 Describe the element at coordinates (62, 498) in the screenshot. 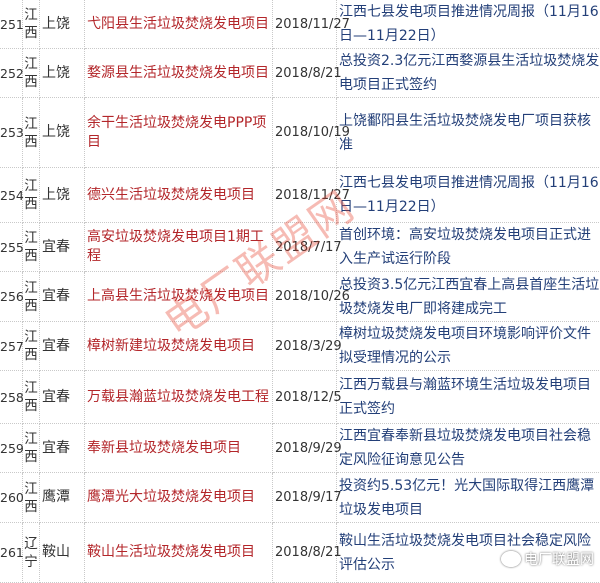

I see `city: 鹰潭` at that location.